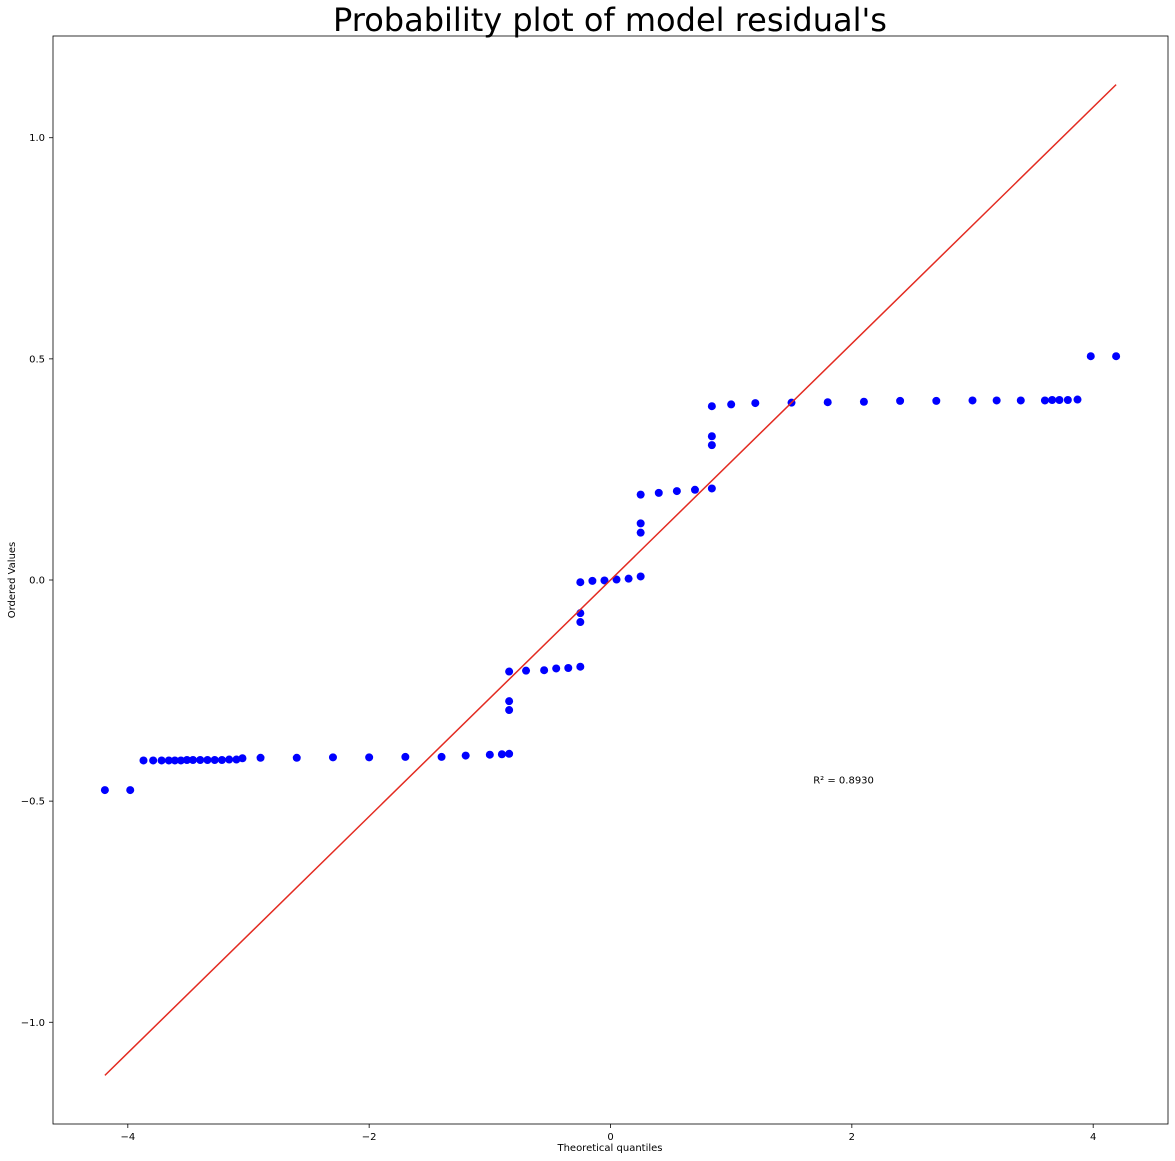  Describe the element at coordinates (33, 802) in the screenshot. I see `y-tick-label: −0.5` at that location.